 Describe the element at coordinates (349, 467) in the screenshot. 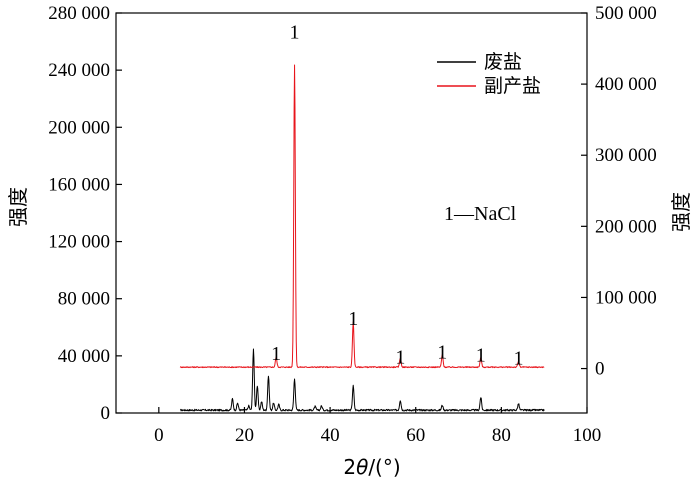

I see `x-axis-title-prefix: 2` at that location.